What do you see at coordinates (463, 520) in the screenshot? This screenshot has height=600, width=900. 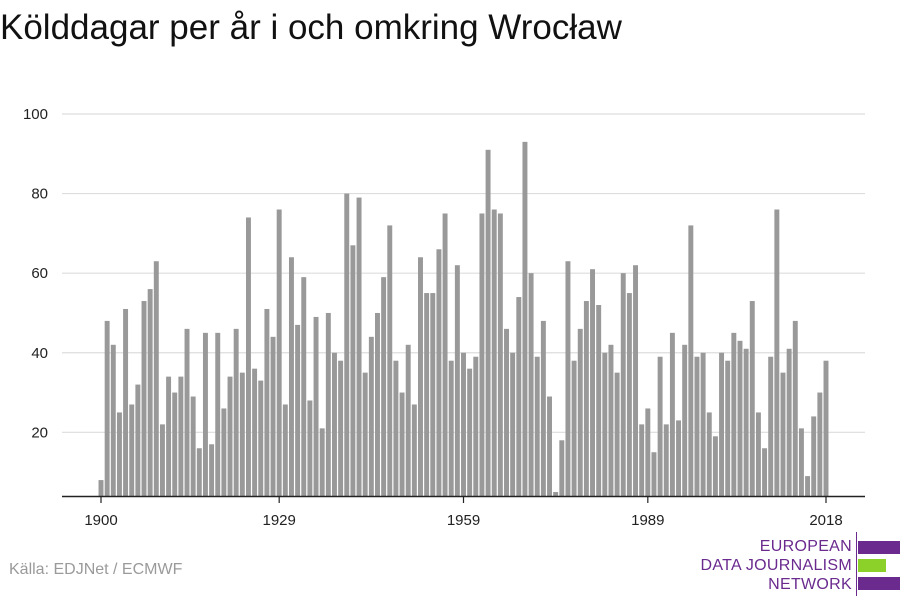 I see `x-tick-label: 1959` at bounding box center [463, 520].